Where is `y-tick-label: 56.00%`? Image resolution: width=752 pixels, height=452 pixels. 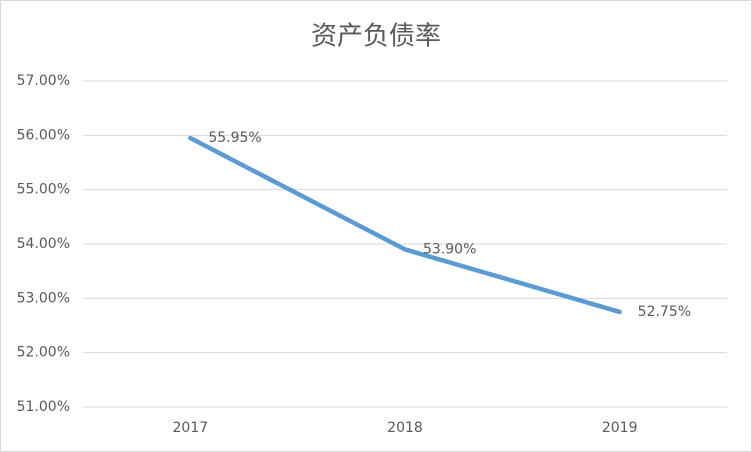 y-tick-label: 56.00% is located at coordinates (43, 135).